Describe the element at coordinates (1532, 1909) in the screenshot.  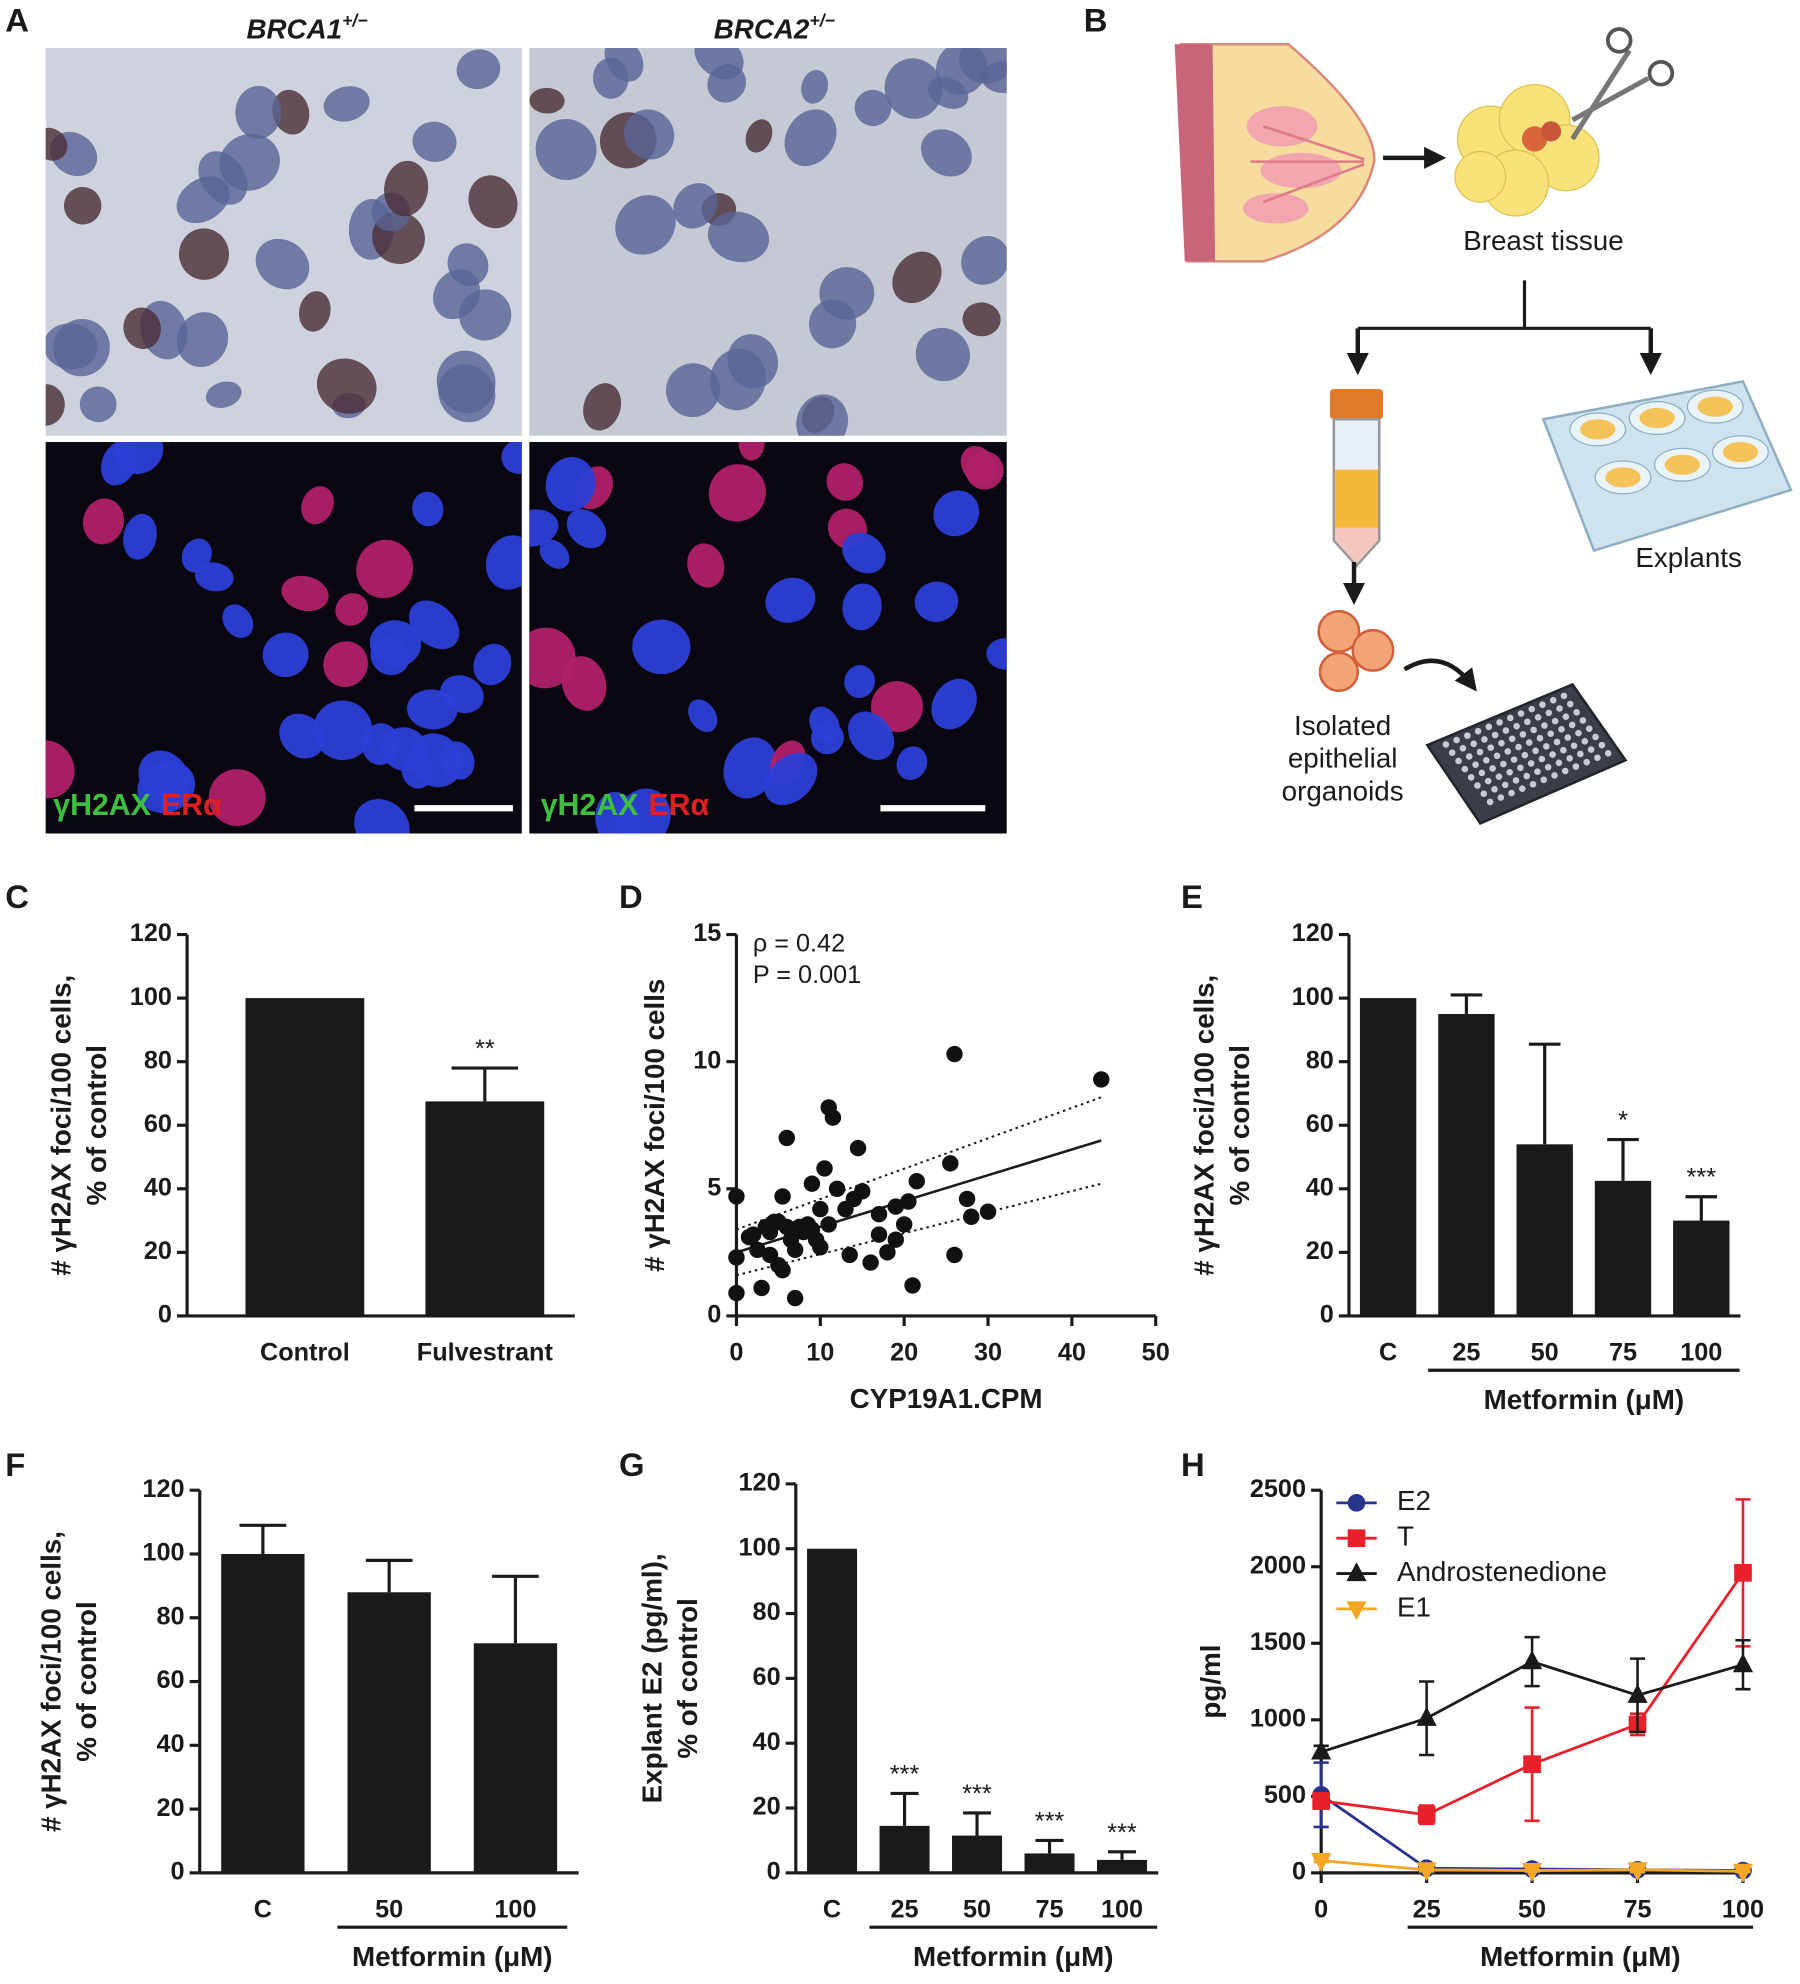
I see `x-tick-label: 50` at that location.